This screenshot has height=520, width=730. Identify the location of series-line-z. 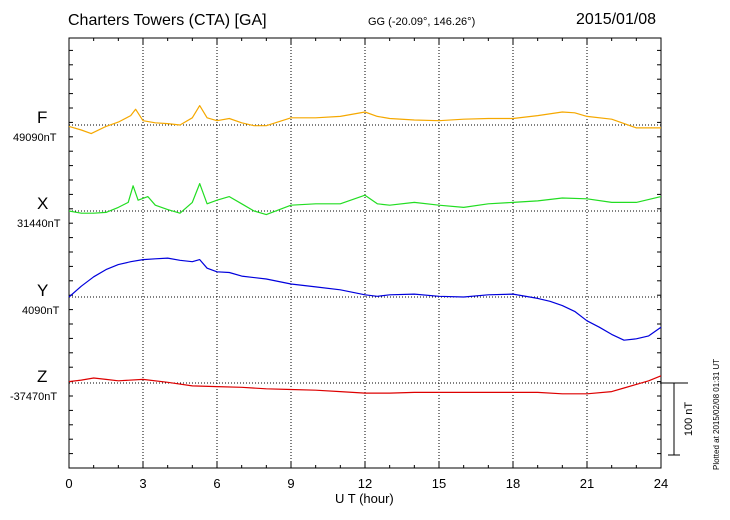
(365, 385).